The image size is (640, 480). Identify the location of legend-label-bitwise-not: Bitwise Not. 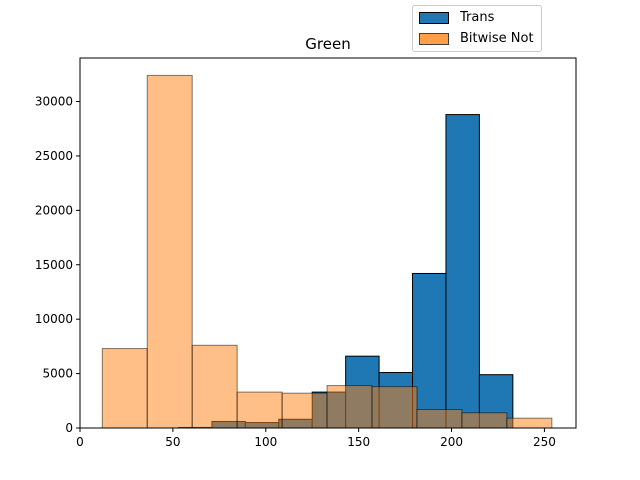
(497, 38).